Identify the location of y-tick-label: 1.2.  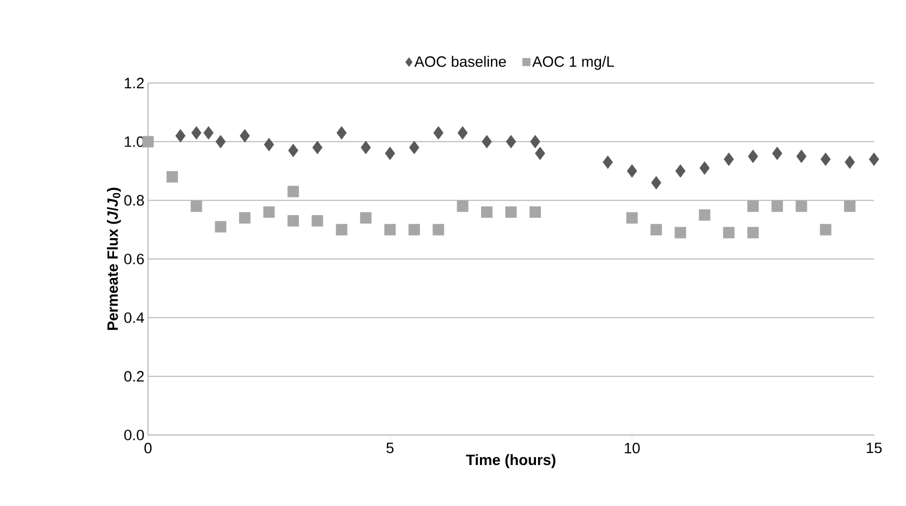
(134, 83).